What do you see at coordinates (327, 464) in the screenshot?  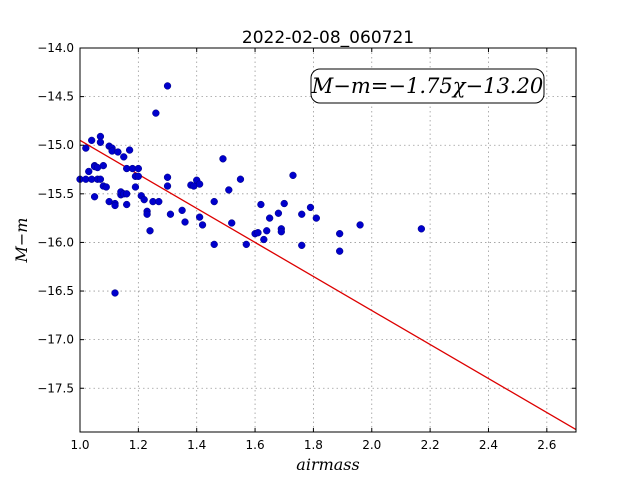 I see `x-axis-label: airmass` at bounding box center [327, 464].